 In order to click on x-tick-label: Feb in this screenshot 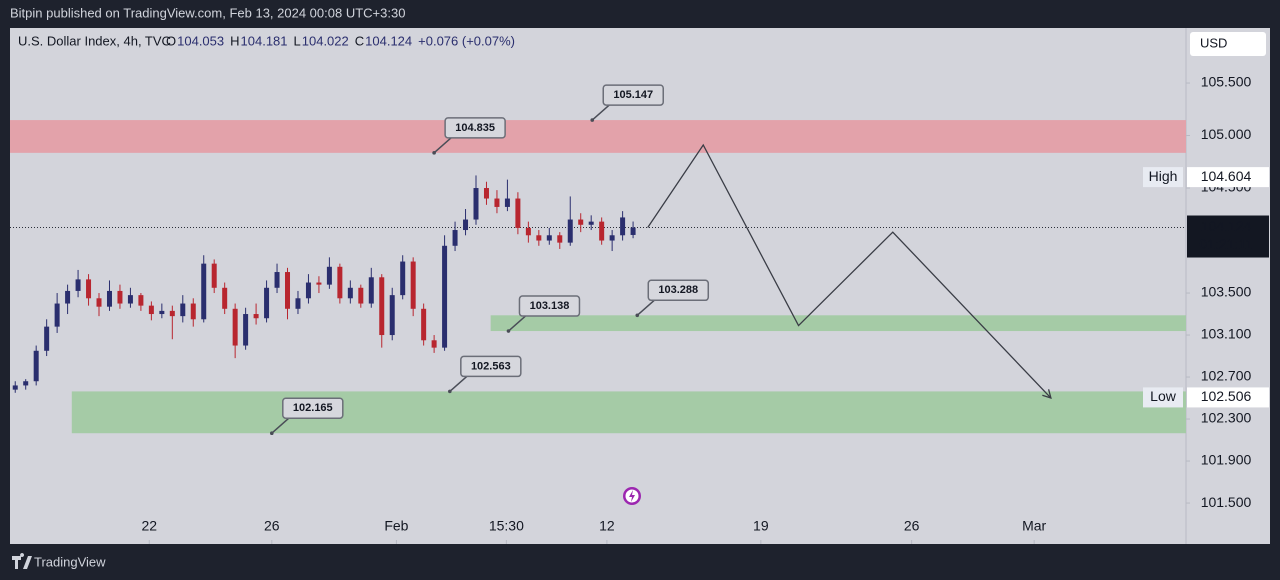, I will do `click(396, 526)`.